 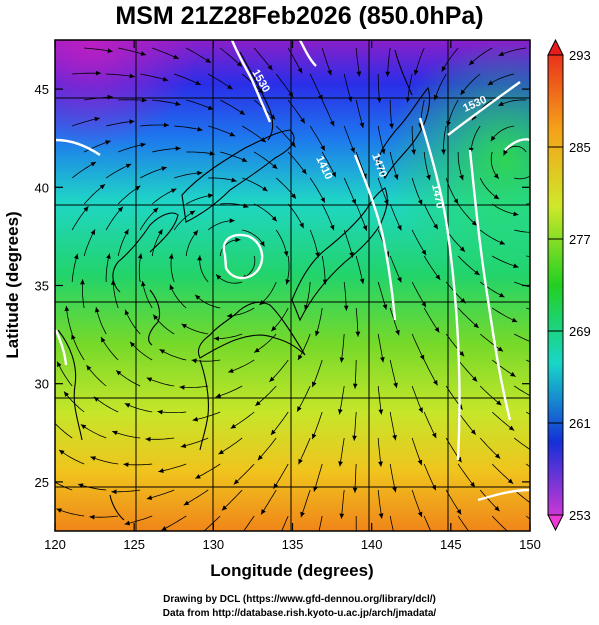 What do you see at coordinates (134, 544) in the screenshot?
I see `x-tick-label: 125` at bounding box center [134, 544].